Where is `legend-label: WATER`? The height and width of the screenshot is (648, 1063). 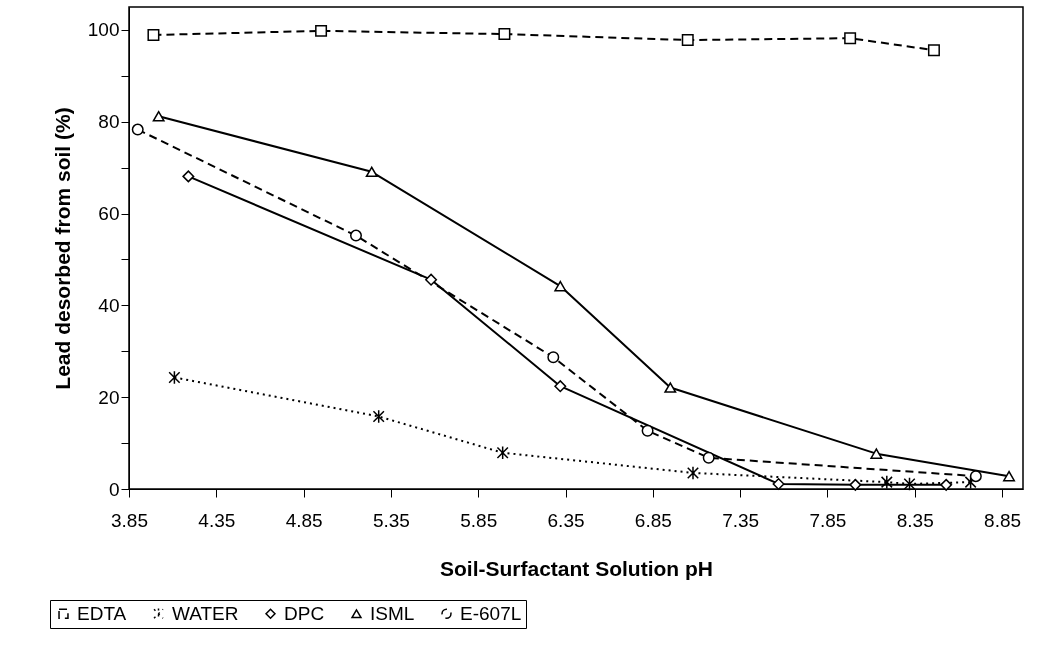 legend-label: WATER is located at coordinates (205, 613).